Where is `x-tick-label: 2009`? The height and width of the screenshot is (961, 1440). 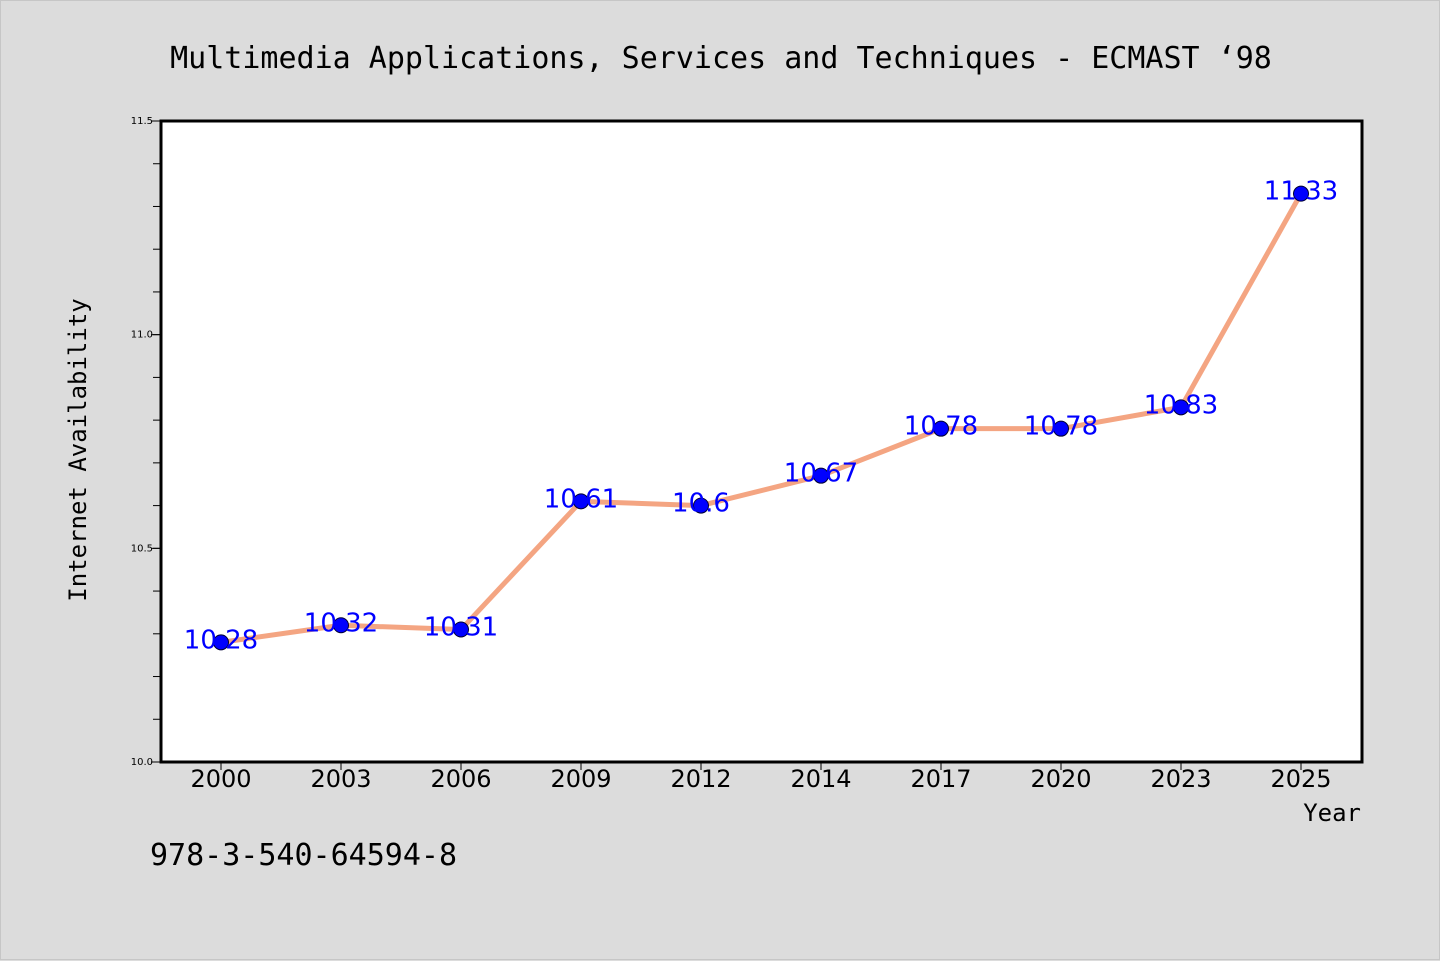 x-tick-label: 2009 is located at coordinates (580, 779).